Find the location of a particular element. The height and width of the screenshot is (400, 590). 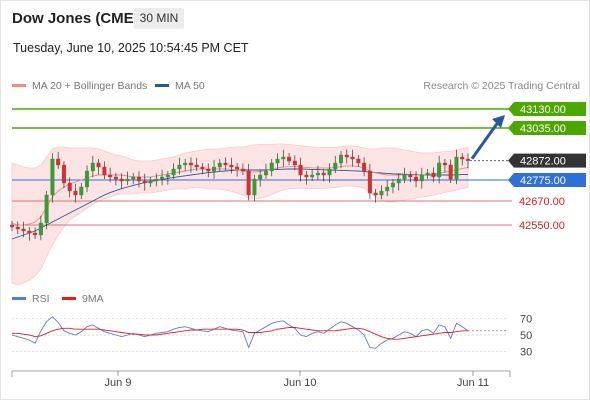

level-label: 43035.00 is located at coordinates (543, 129).